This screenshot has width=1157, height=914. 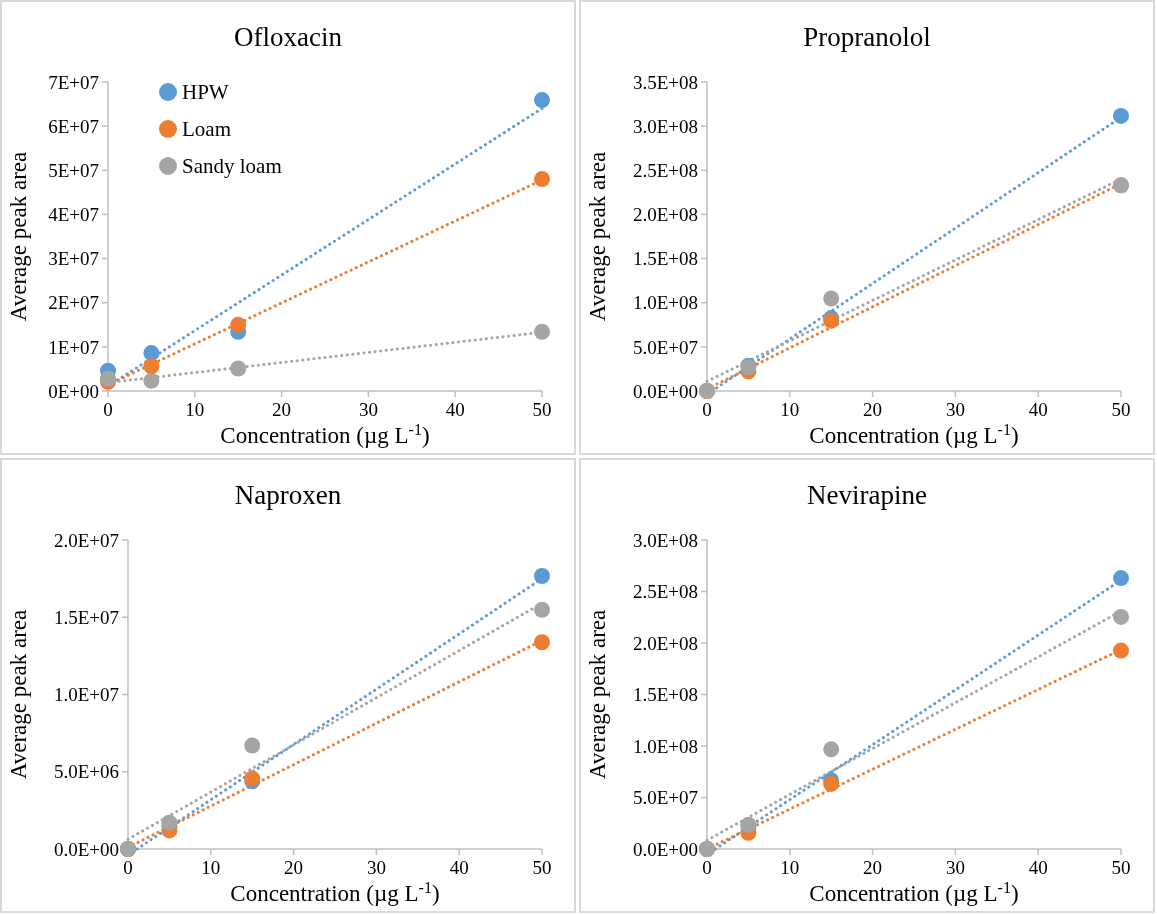 I want to click on chart-title: Nevirapine, so click(x=867, y=495).